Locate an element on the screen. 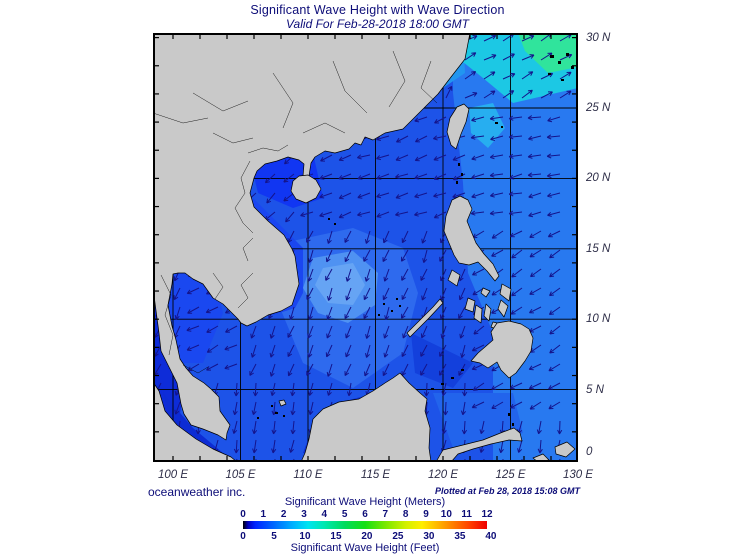 This screenshot has width=755, height=560. meters-tick: 5 is located at coordinates (344, 514).